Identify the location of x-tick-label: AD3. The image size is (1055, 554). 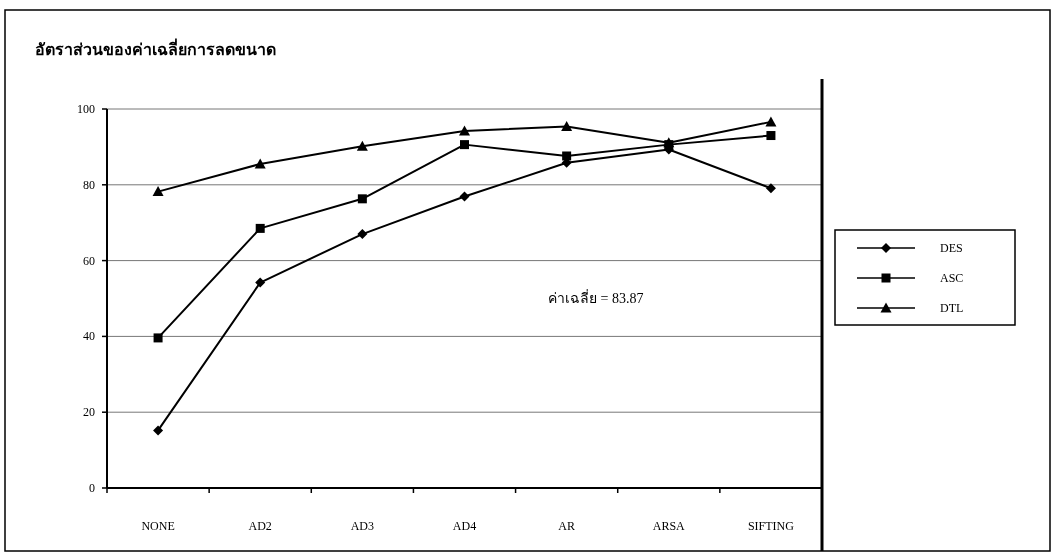
(362, 526).